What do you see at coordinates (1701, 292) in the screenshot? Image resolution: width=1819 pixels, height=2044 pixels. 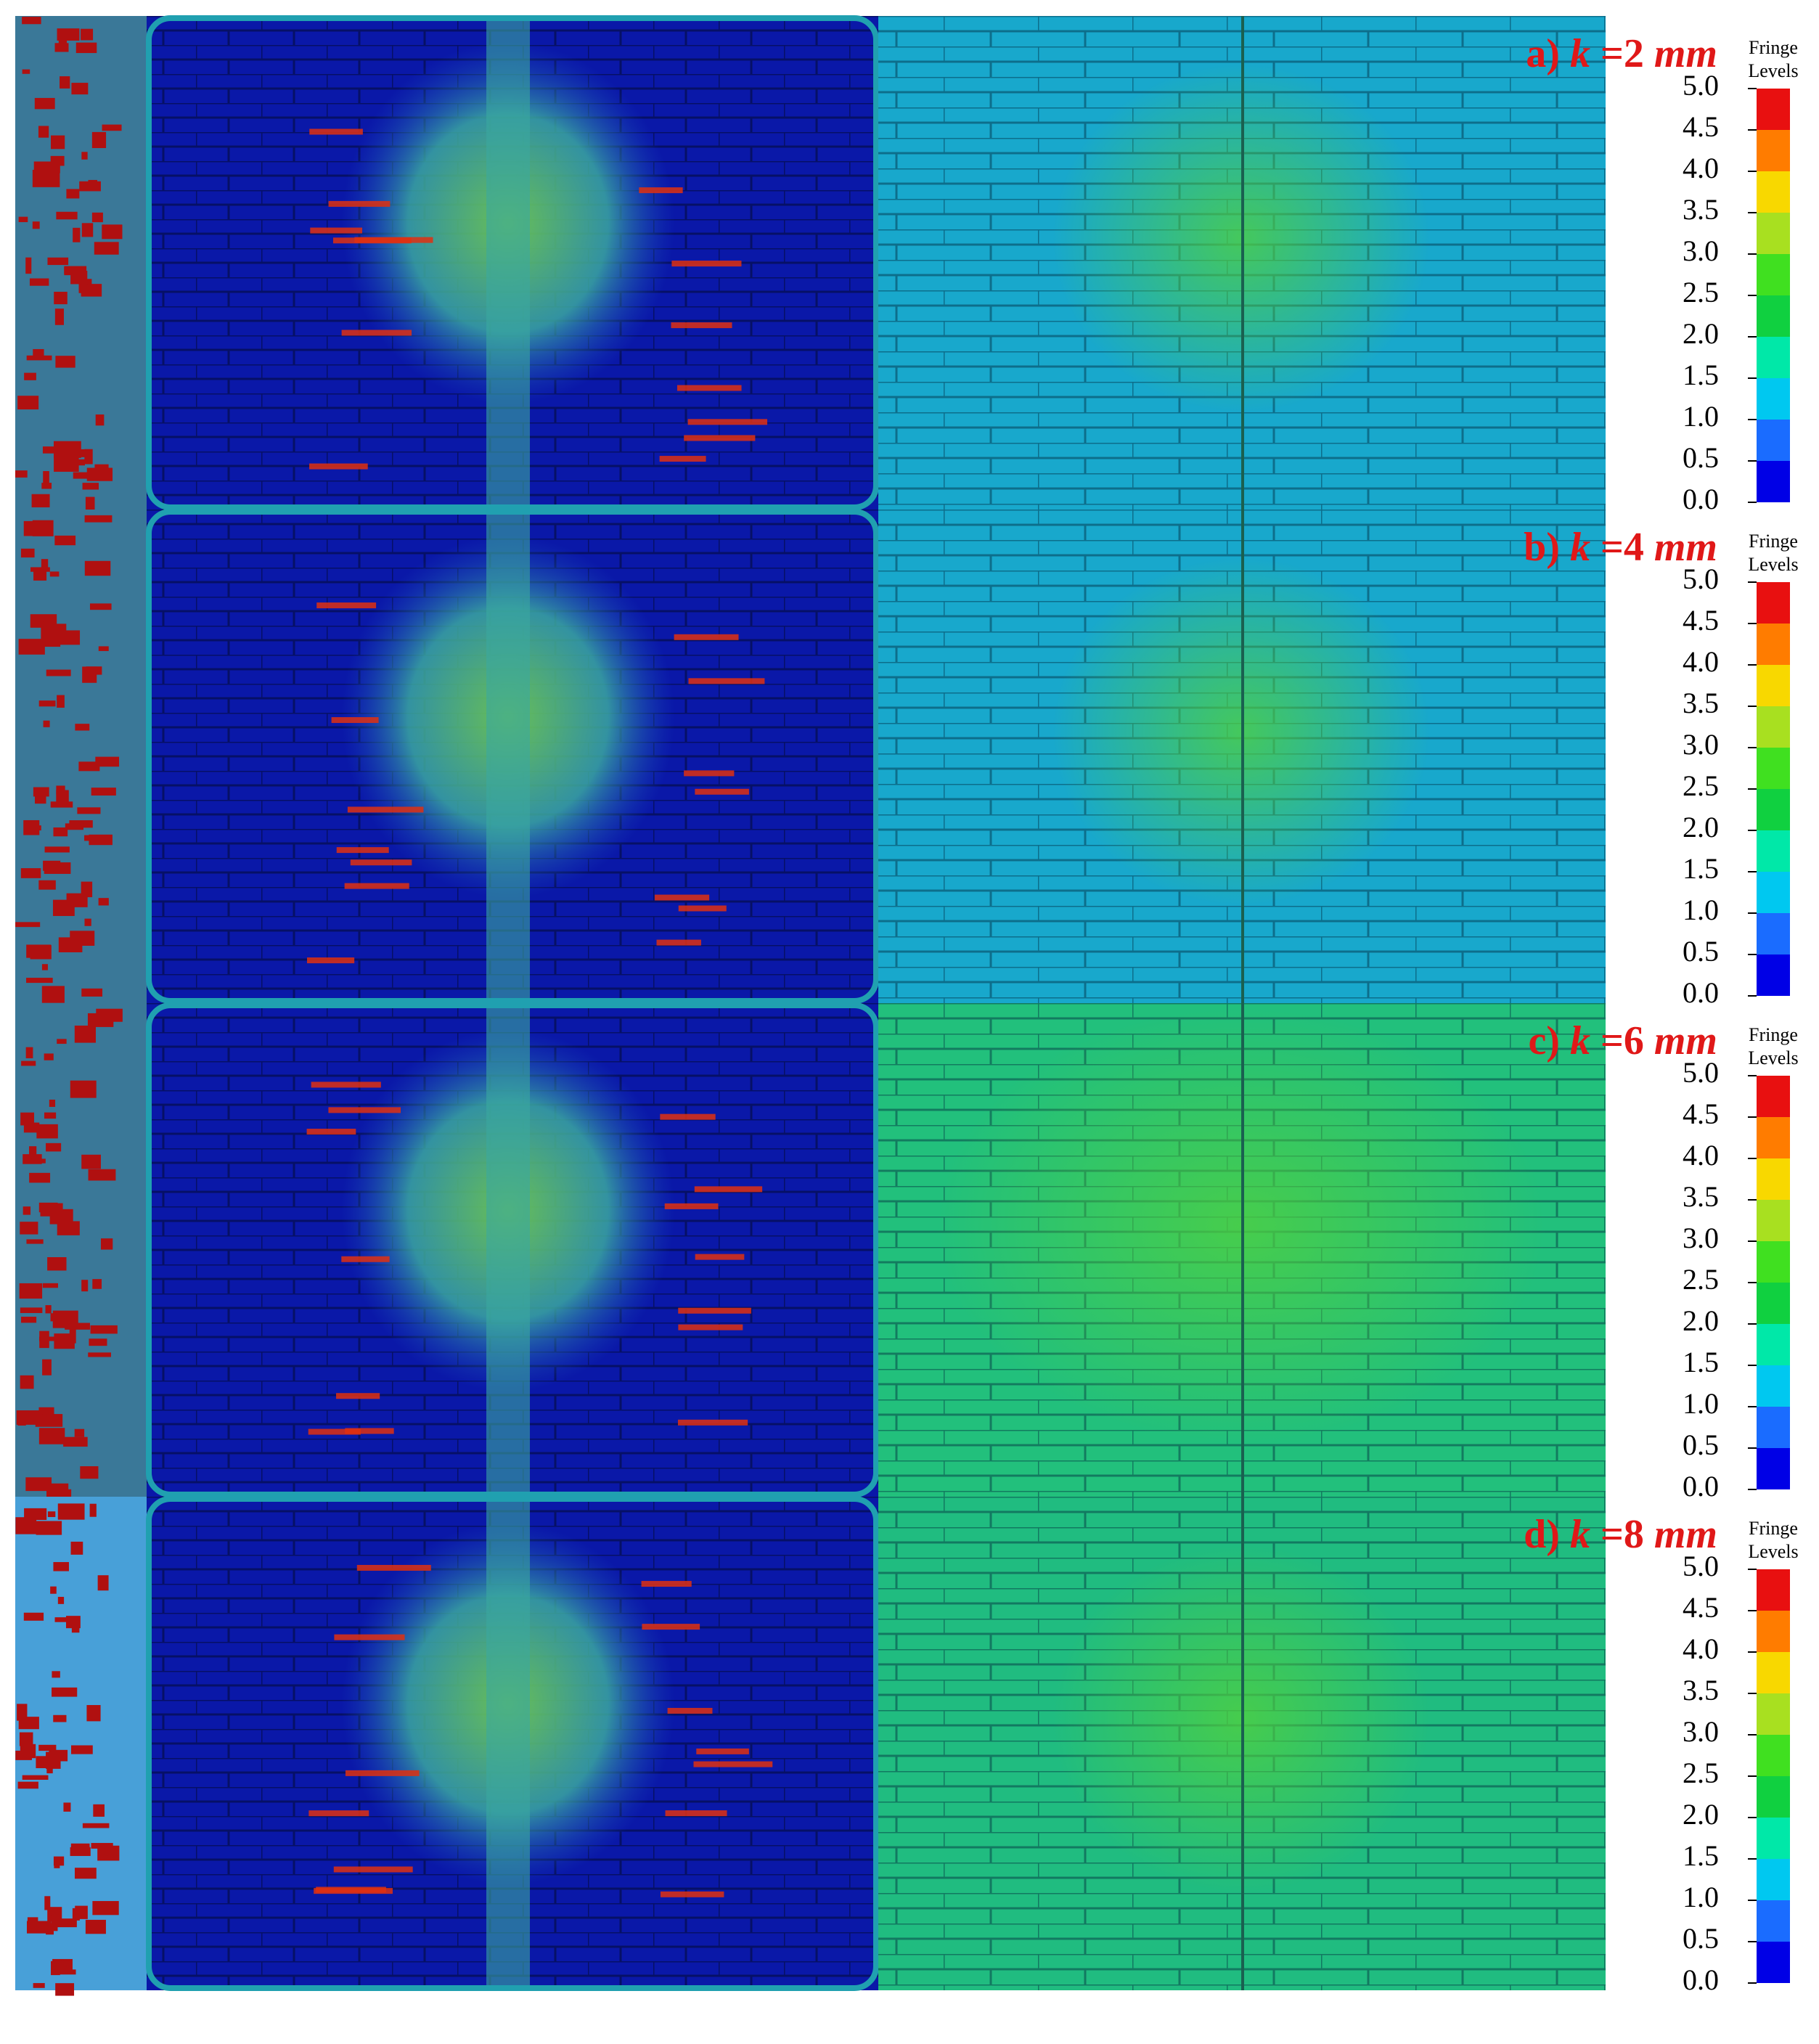 I see `legend-tick-label: 2.5` at bounding box center [1701, 292].